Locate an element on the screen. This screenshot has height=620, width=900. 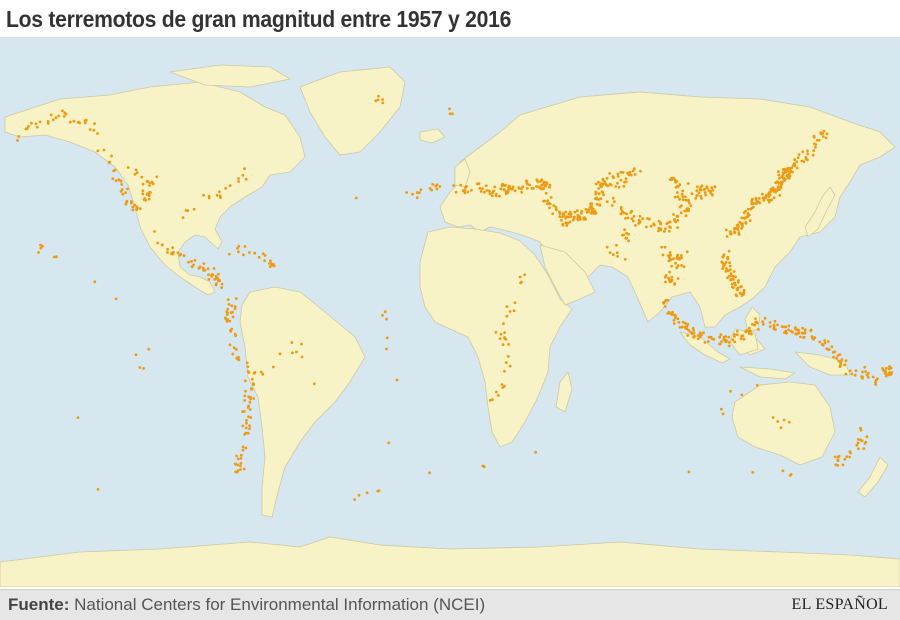
land-madagascar is located at coordinates (564, 392).